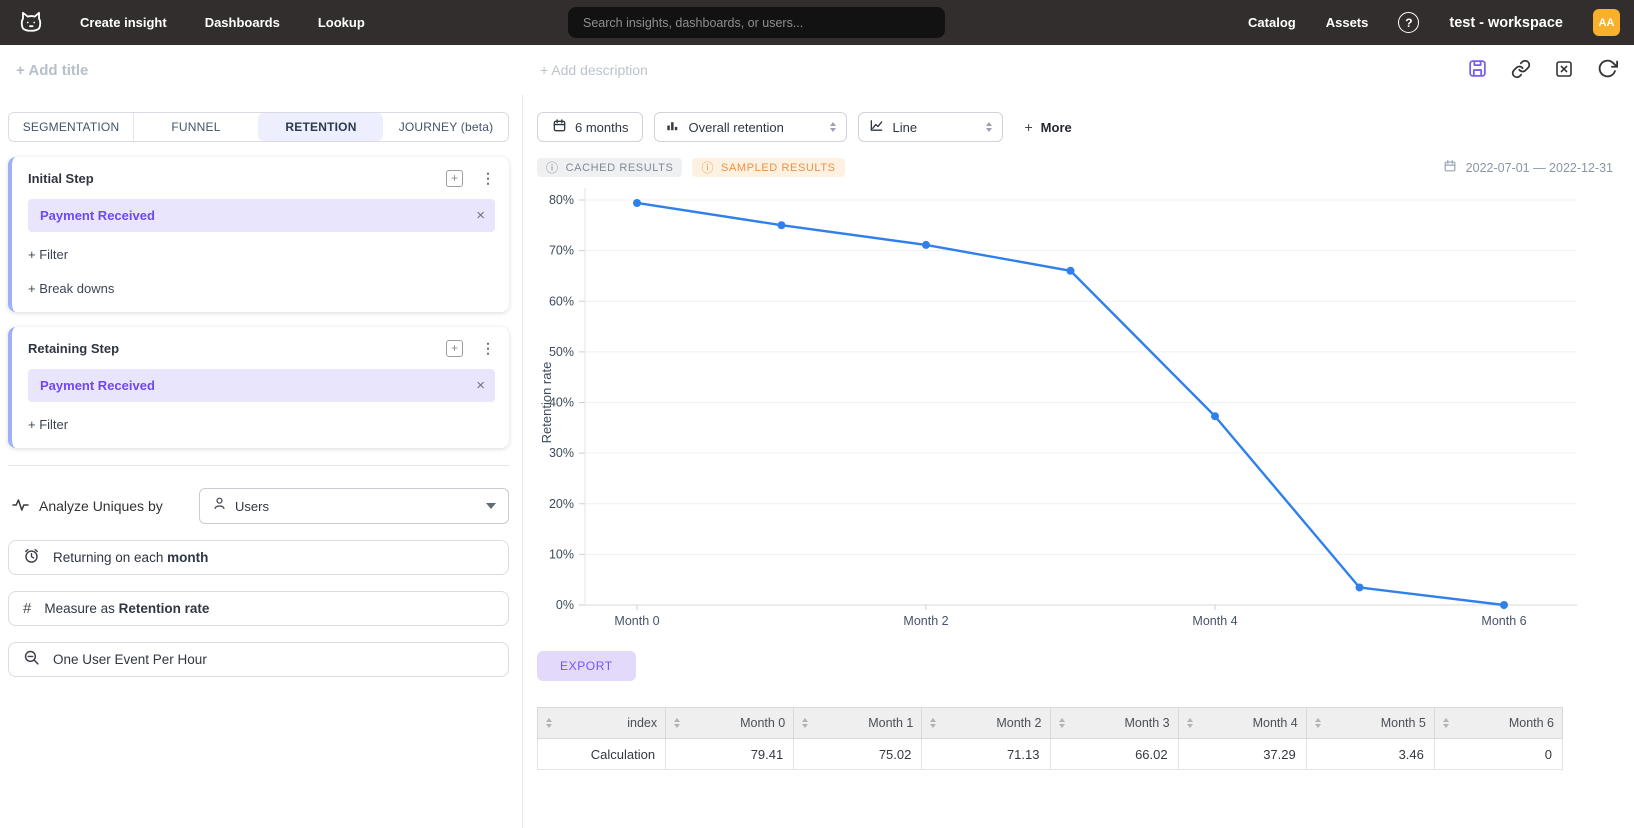 The height and width of the screenshot is (828, 1634). I want to click on svg-text: 30%, so click(561, 453).